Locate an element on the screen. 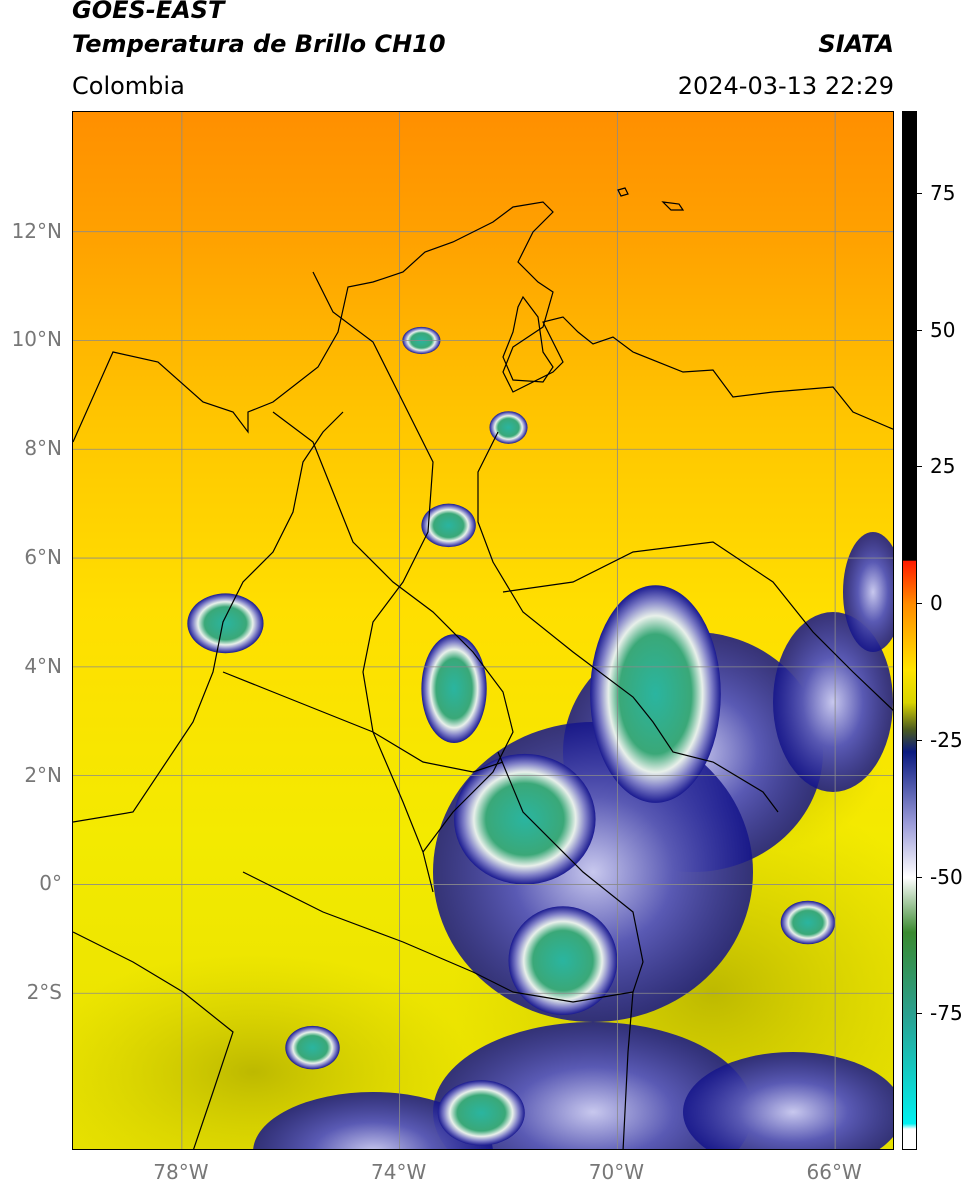  colorbar-gradient is located at coordinates (909, 630).